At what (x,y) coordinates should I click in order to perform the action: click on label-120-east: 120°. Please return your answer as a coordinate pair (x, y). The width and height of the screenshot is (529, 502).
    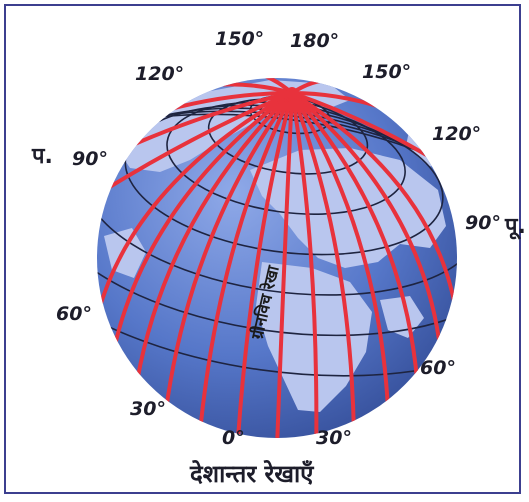
    Looking at the image, I should click on (456, 134).